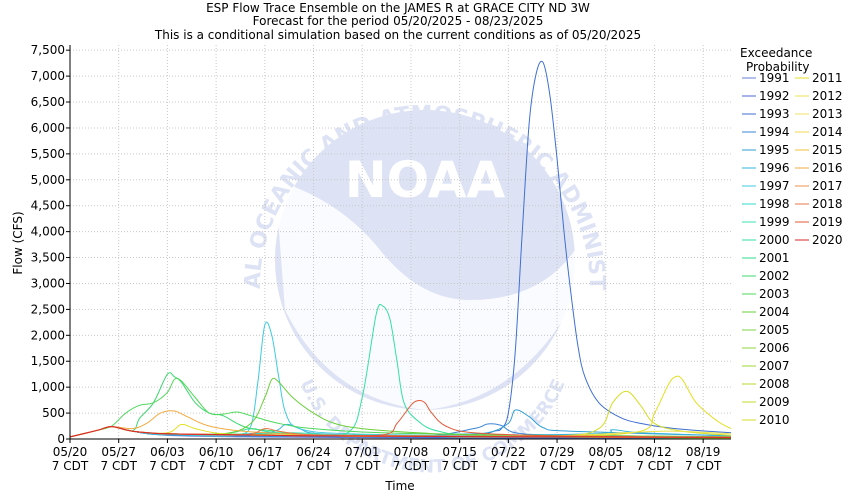 This screenshot has height=500, width=850. Describe the element at coordinates (774, 240) in the screenshot. I see `legend-label-2000: 2000` at that location.